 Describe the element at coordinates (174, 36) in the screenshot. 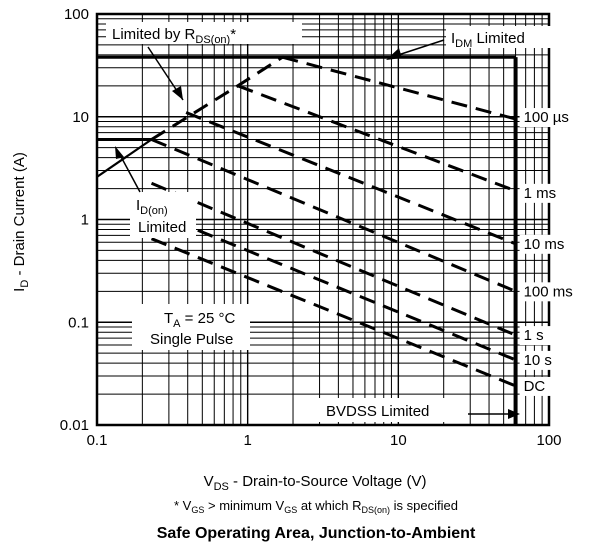

I see `rds-annotation: Limited by RDS(on)*` at that location.